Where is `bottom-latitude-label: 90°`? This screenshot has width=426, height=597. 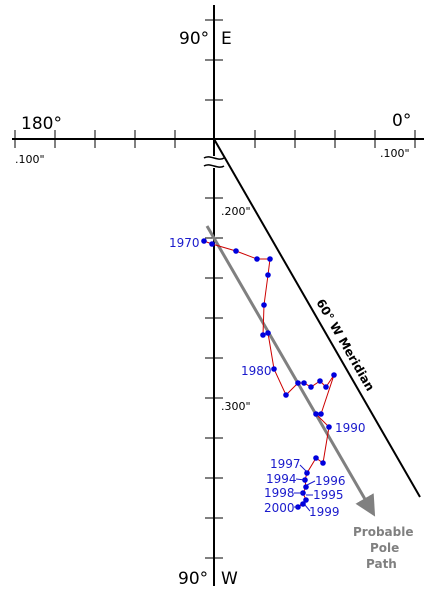
bottom-latitude-label: 90° is located at coordinates (193, 579).